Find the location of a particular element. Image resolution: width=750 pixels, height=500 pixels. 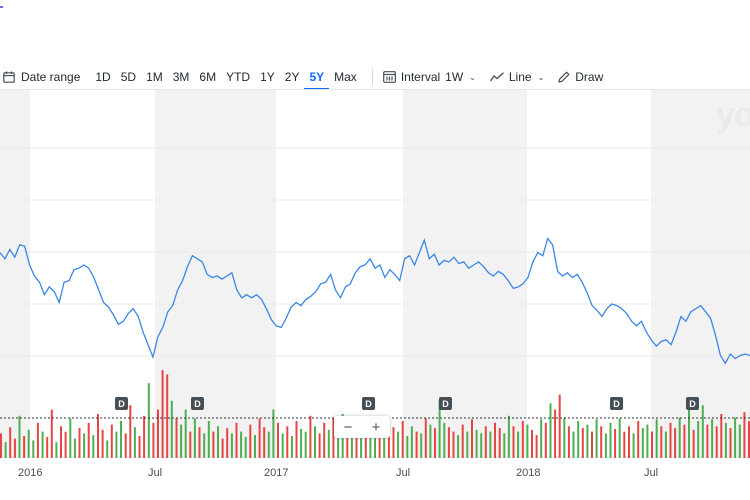

date-range-button: Date range is located at coordinates (41, 77).